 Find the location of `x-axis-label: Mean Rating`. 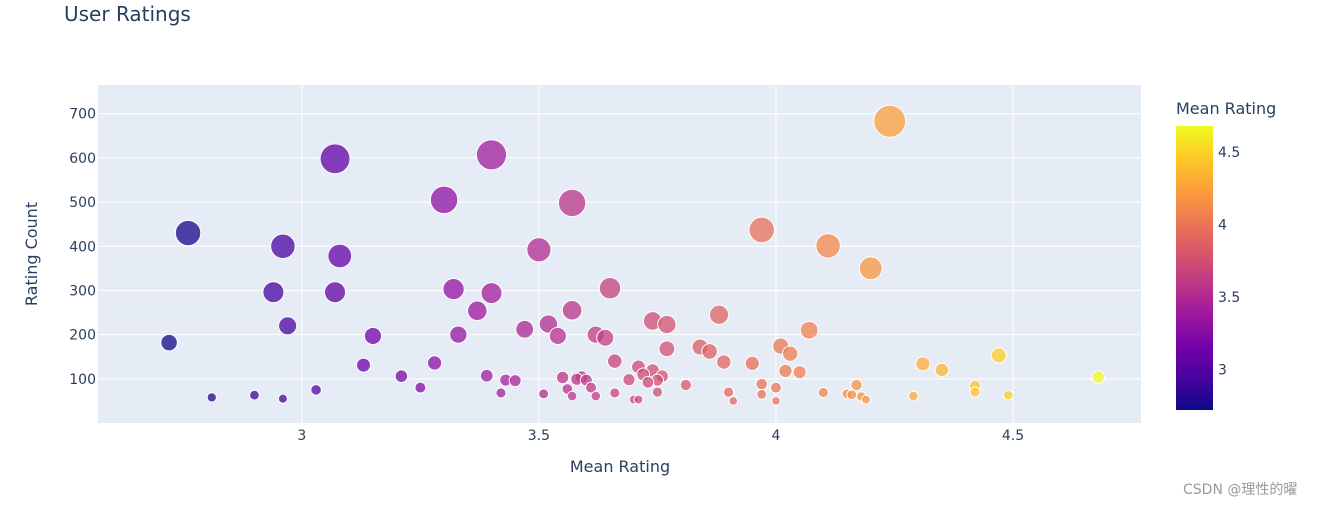

x-axis-label: Mean Rating is located at coordinates (620, 466).